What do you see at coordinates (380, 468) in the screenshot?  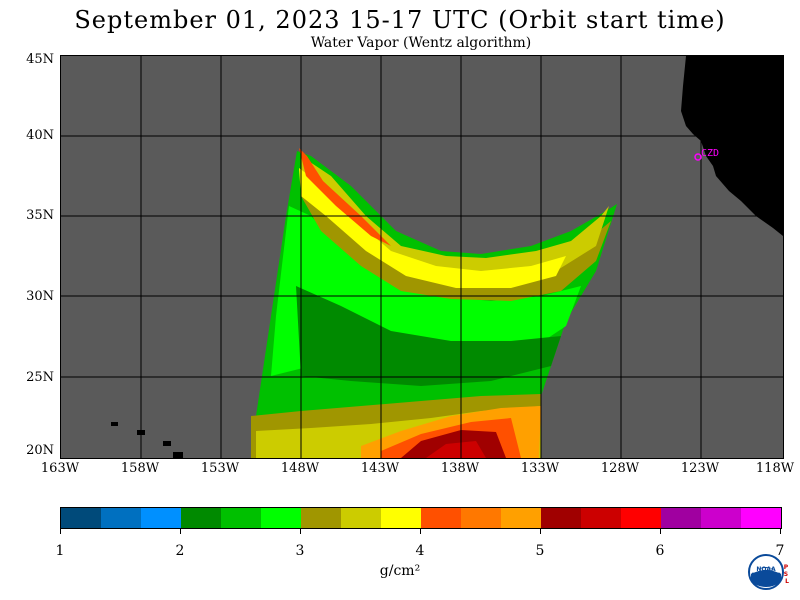 I see `lon-label: 143W` at bounding box center [380, 468].